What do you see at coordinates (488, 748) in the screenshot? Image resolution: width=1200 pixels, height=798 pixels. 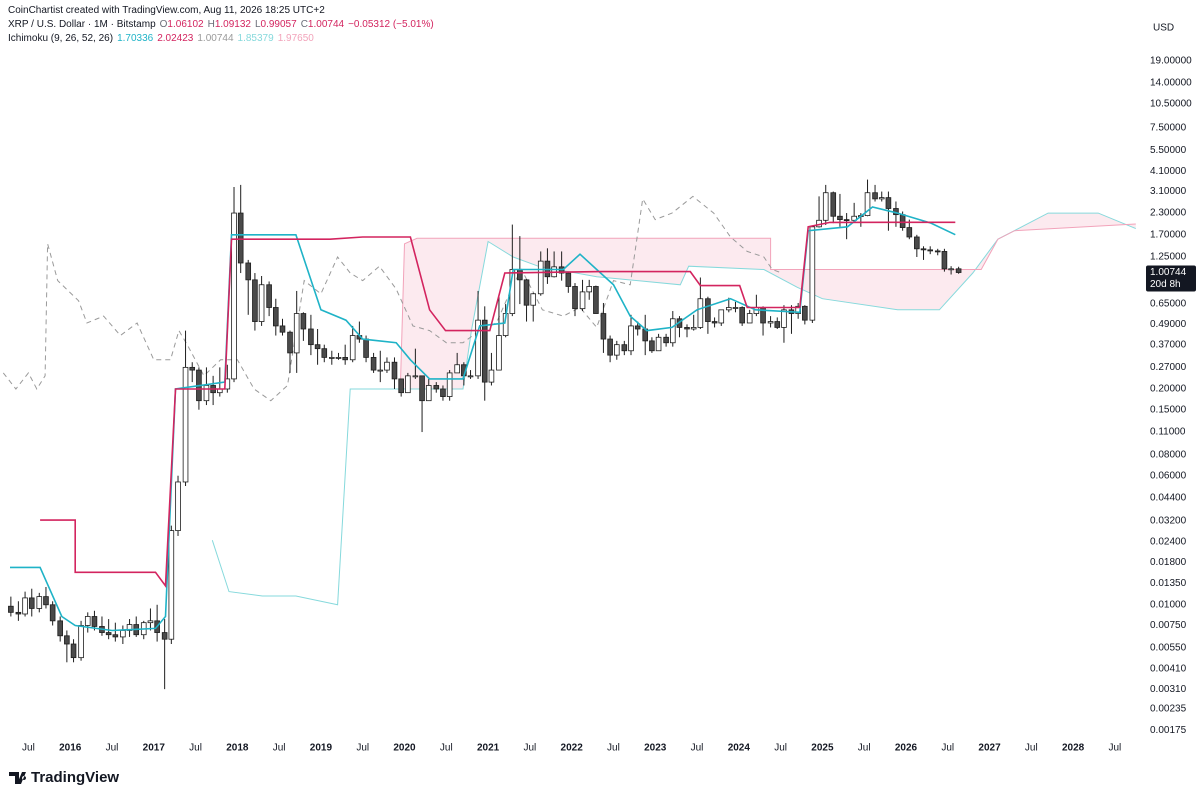 I see `x-tick-label: 2021` at bounding box center [488, 748].